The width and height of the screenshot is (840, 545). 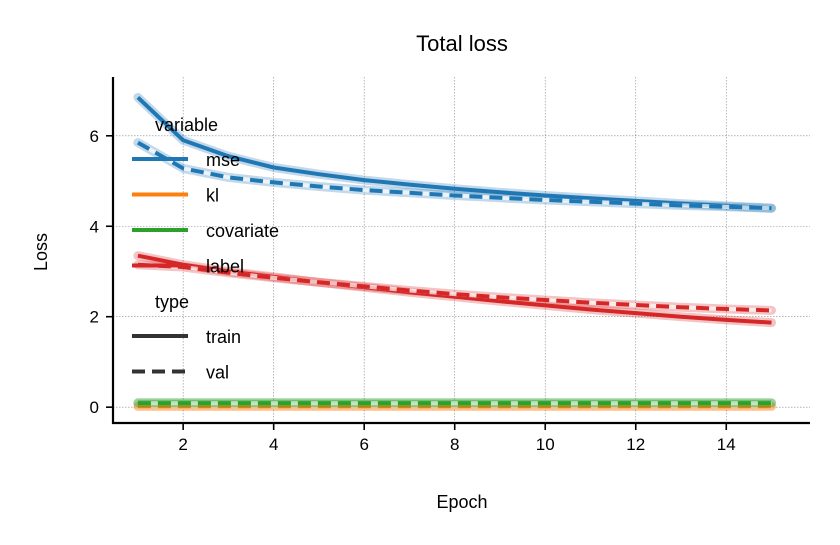 I want to click on chart-title: Total loss, so click(x=462, y=43).